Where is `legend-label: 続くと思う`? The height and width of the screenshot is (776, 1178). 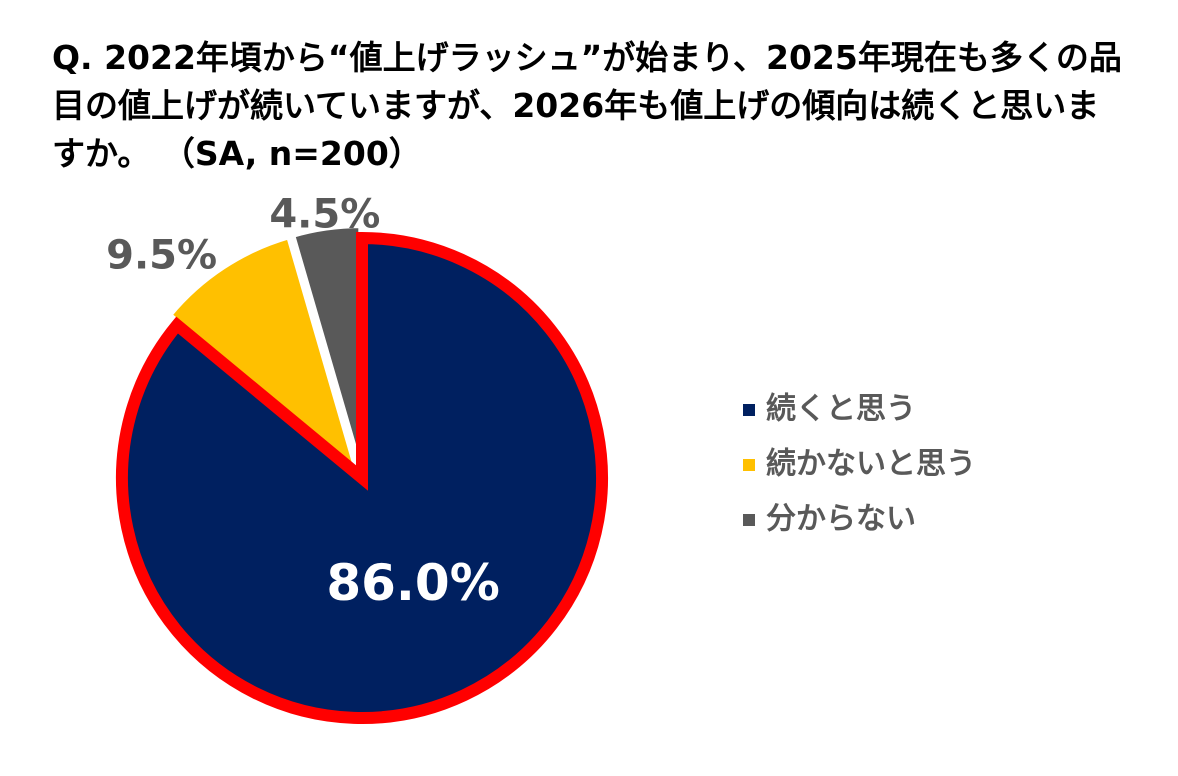
legend-label: 続くと思う is located at coordinates (841, 409).